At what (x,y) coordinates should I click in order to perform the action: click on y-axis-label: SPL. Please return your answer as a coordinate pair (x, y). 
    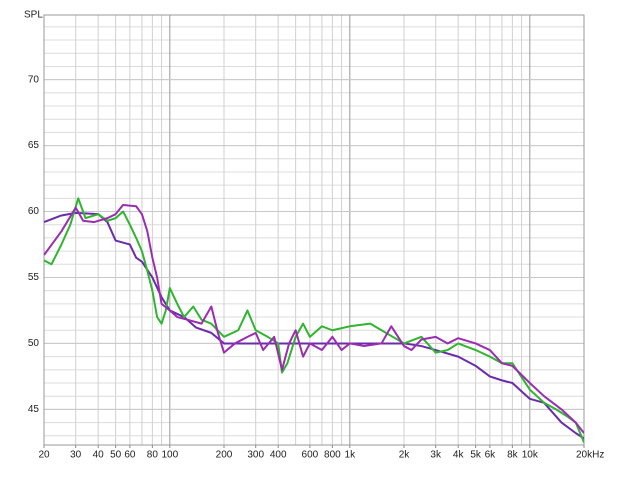
    Looking at the image, I should click on (33, 15).